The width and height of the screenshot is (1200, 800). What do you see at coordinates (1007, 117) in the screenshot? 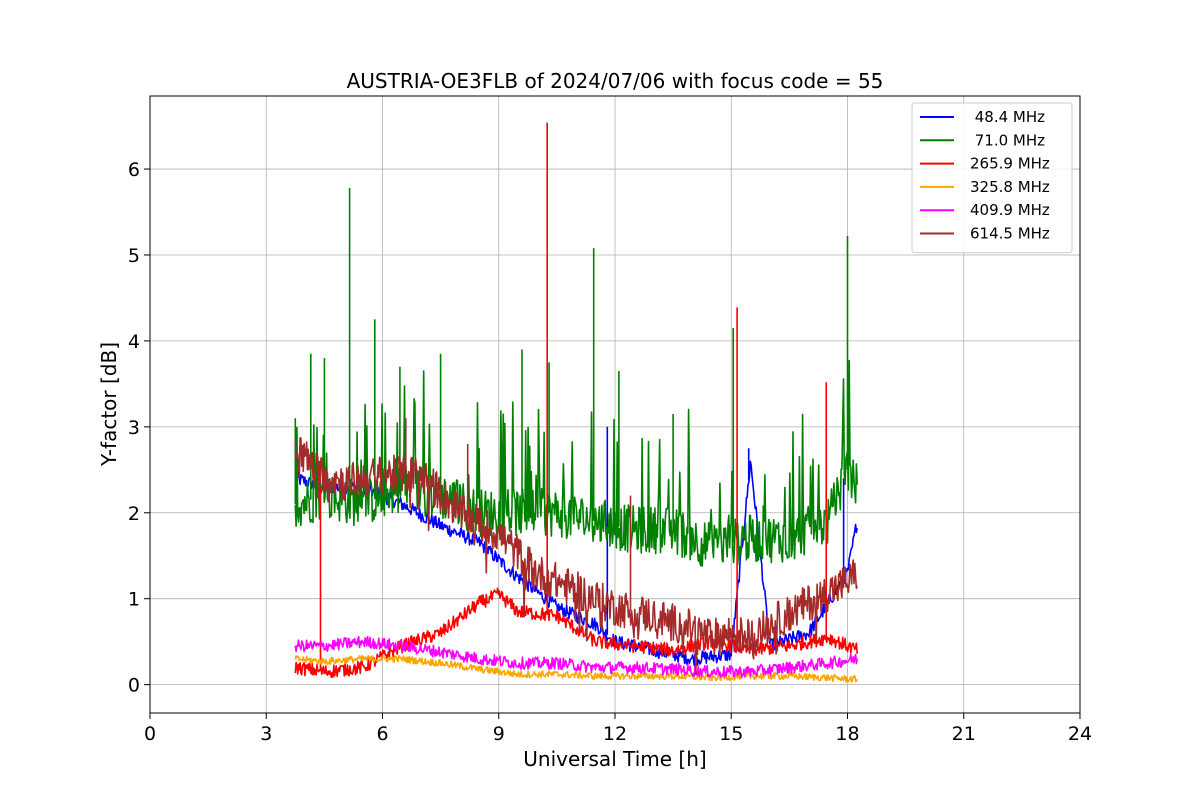
I see `legend-label: 48.4 MHz` at bounding box center [1007, 117].